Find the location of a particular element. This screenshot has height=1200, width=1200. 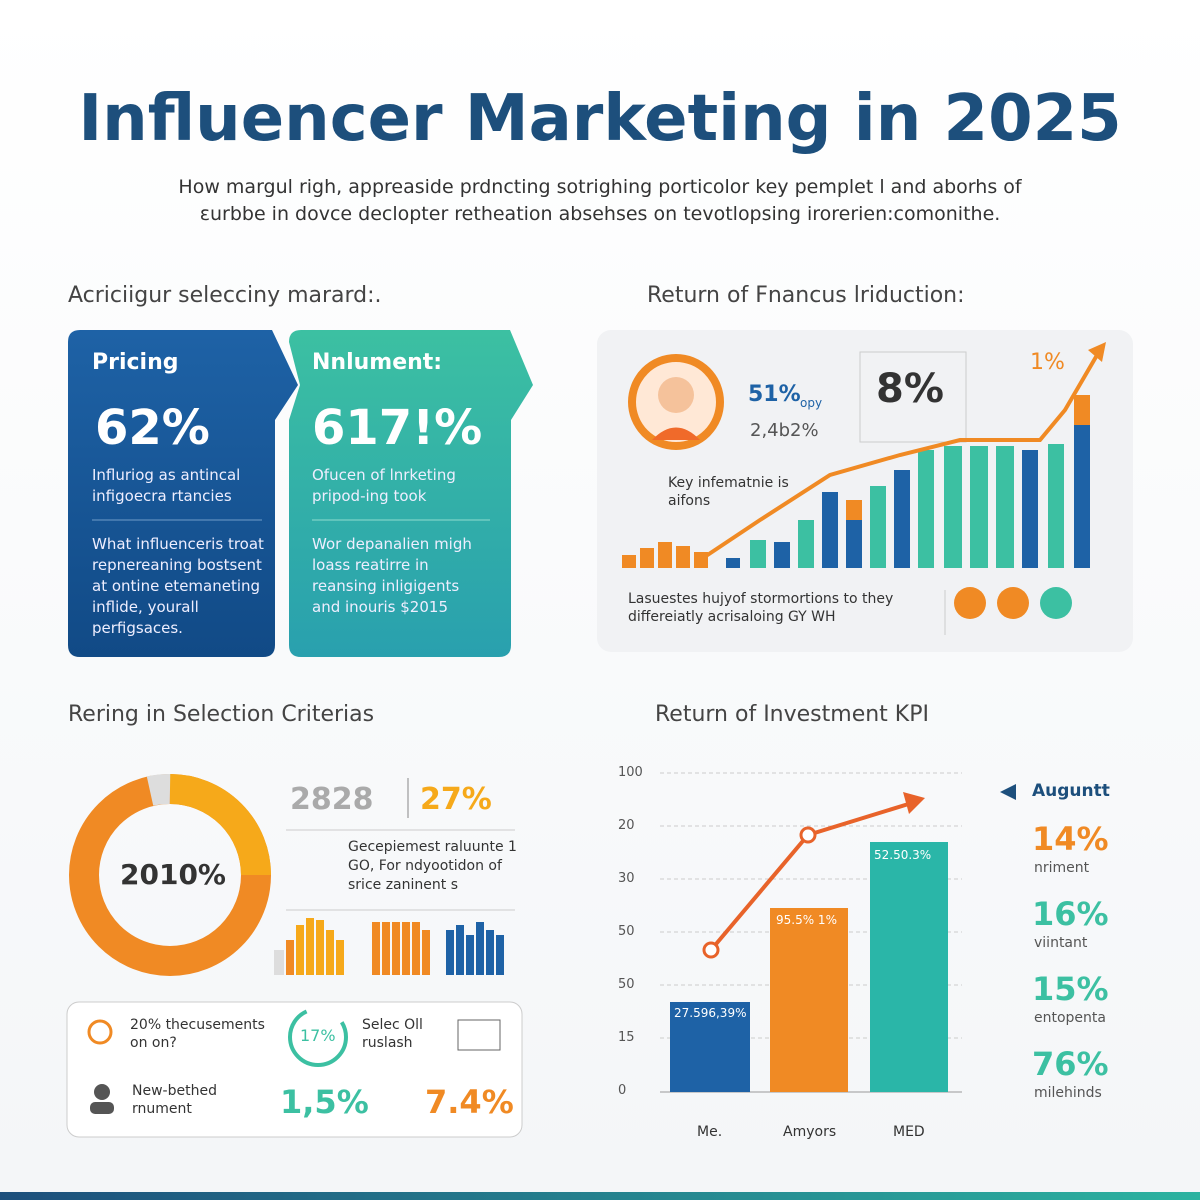

x-label: Amyors is located at coordinates (810, 1132).